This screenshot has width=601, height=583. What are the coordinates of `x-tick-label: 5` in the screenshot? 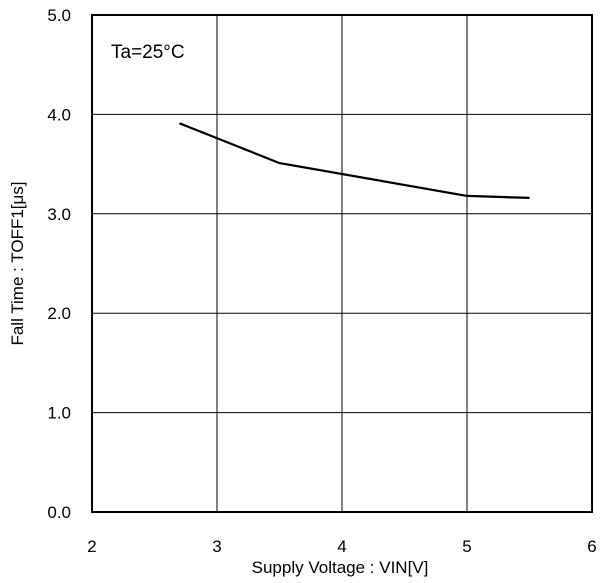 It's located at (466, 546).